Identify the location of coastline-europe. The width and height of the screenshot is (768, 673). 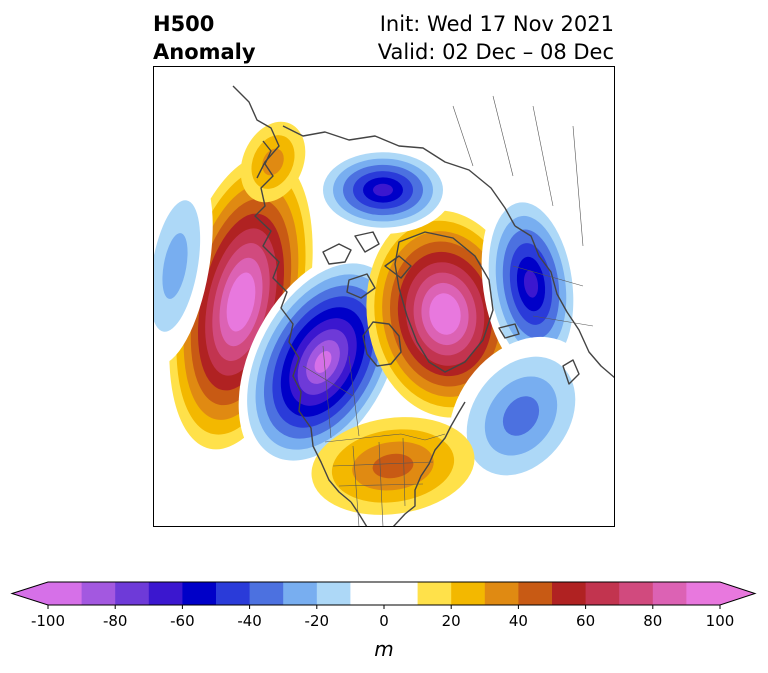
(564, 302).